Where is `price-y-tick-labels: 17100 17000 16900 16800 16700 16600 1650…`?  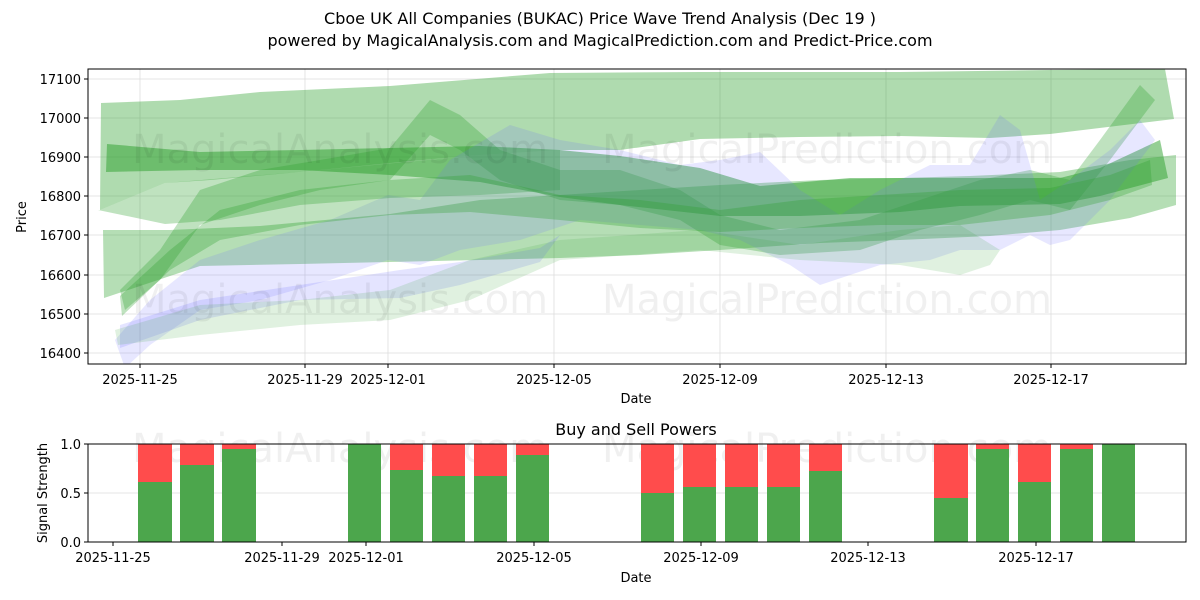 price-y-tick-labels: 17100 17000 16900 16800 16700 16600 1650… is located at coordinates (60, 217).